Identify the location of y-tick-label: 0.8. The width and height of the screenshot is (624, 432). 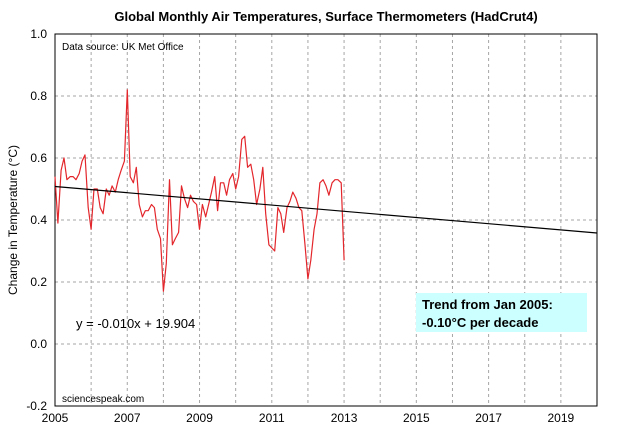
(38, 96).